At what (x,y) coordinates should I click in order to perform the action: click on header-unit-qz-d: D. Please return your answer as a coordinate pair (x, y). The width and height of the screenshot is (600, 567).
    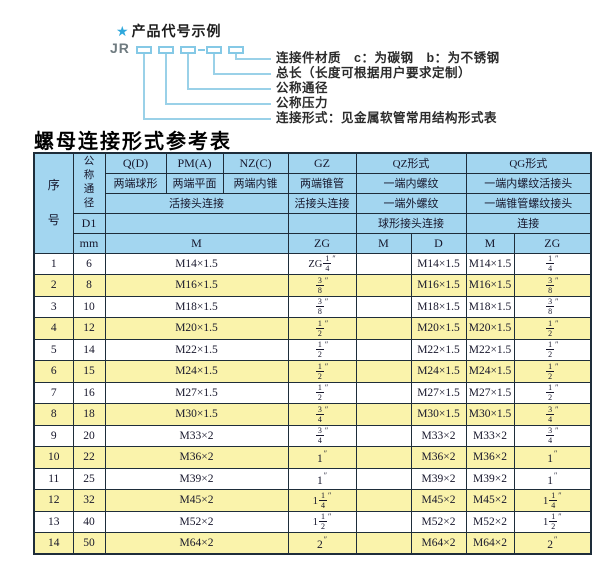
    Looking at the image, I should click on (438, 243).